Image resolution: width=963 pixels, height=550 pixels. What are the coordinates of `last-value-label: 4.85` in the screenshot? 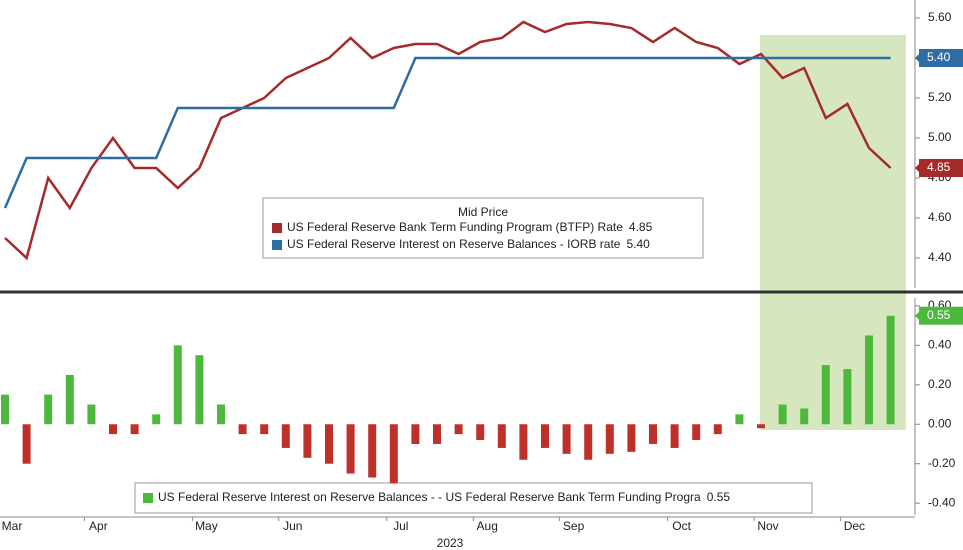 It's located at (939, 167).